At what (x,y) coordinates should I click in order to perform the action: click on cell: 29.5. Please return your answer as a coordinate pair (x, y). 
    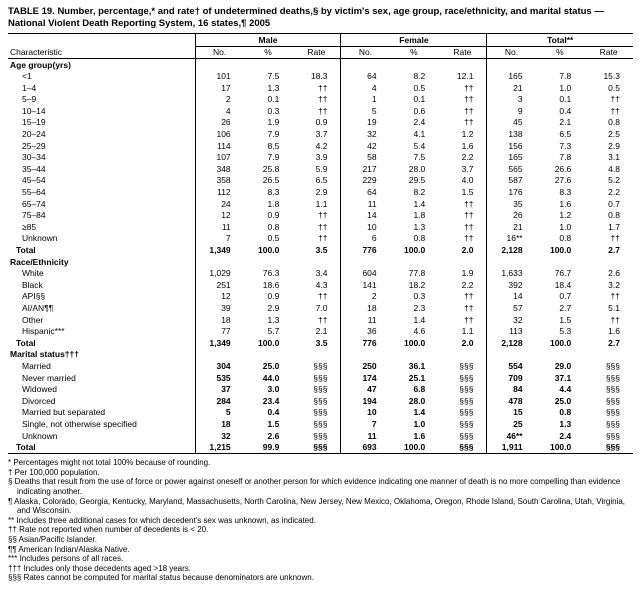
    Looking at the image, I should click on (417, 180).